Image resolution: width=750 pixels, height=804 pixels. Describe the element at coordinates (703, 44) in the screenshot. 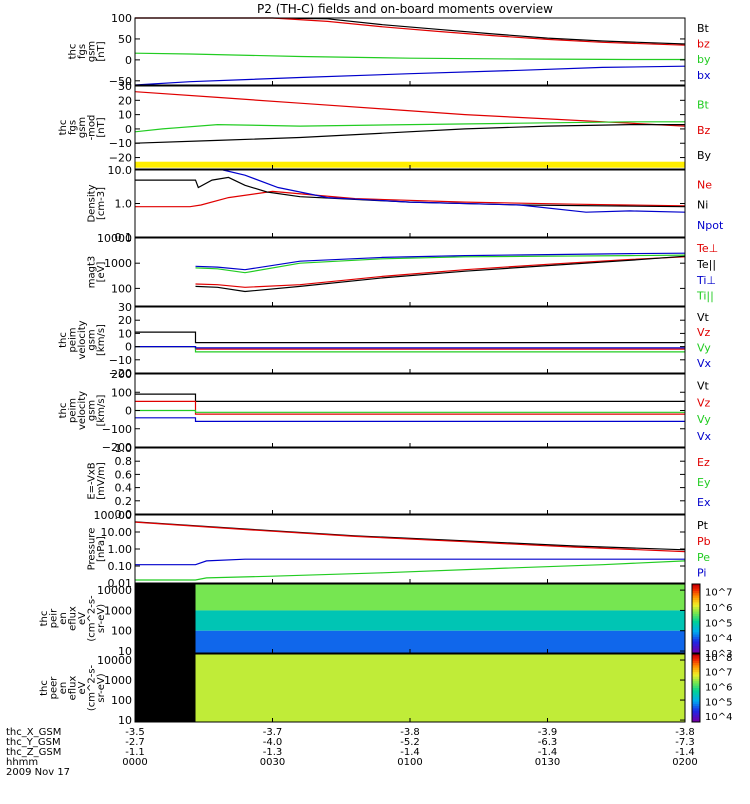

I see `legend-entry: bz` at that location.